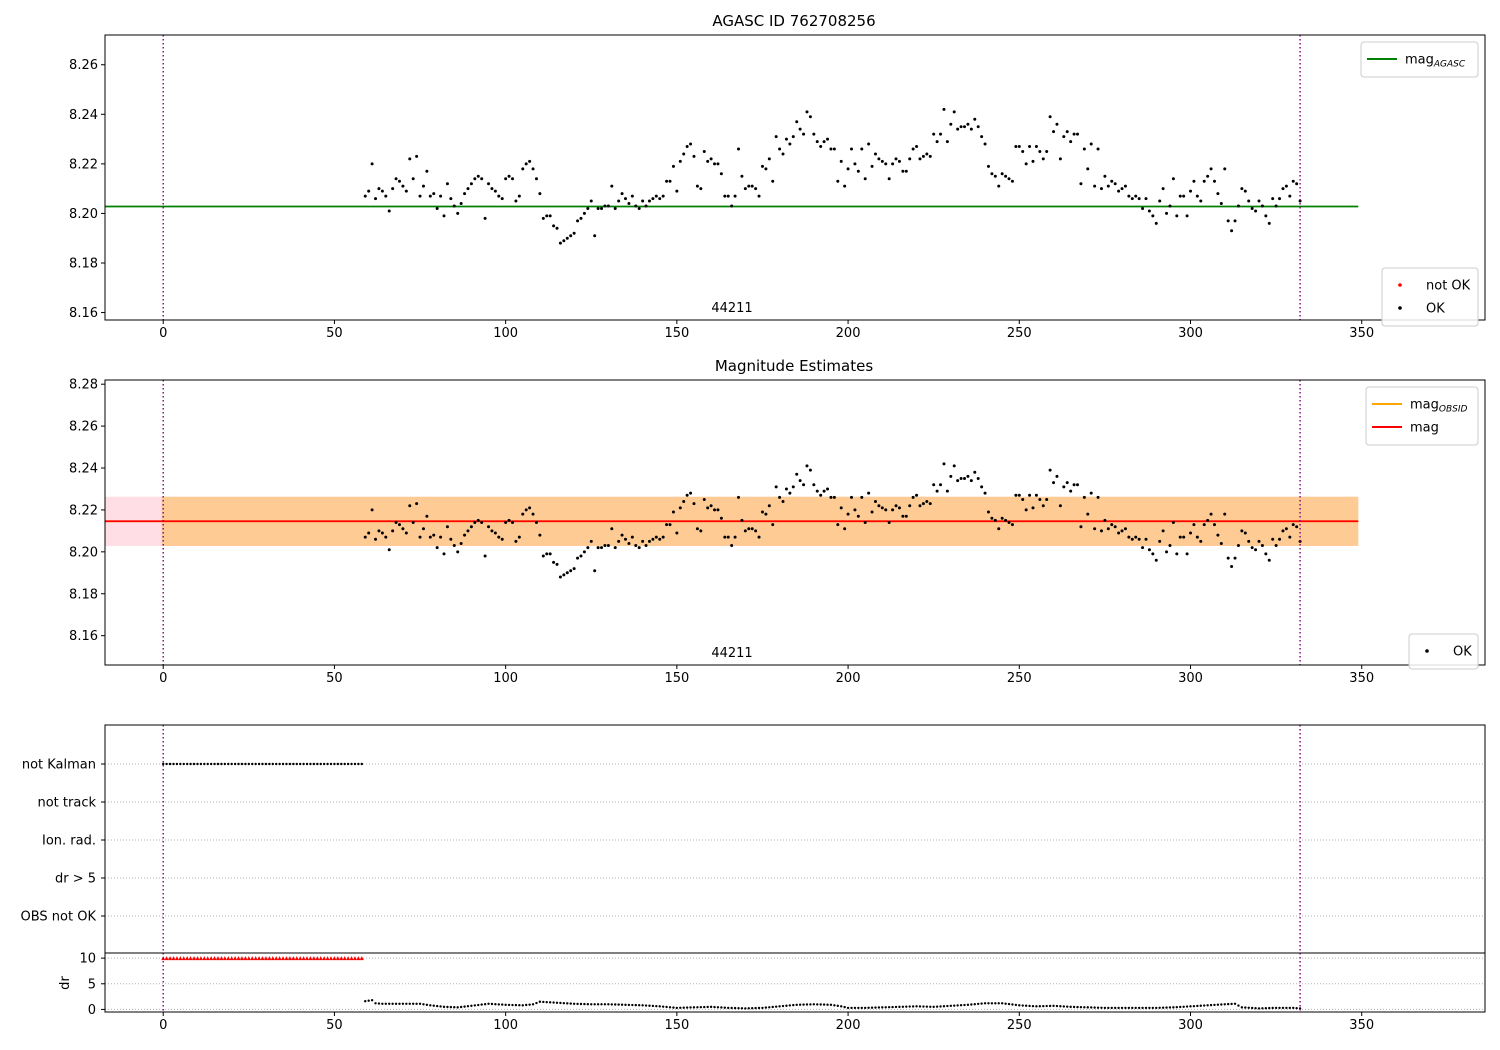 The height and width of the screenshot is (1050, 1500). Describe the element at coordinates (848, 1025) in the screenshot. I see `x-tick-label: 200` at that location.